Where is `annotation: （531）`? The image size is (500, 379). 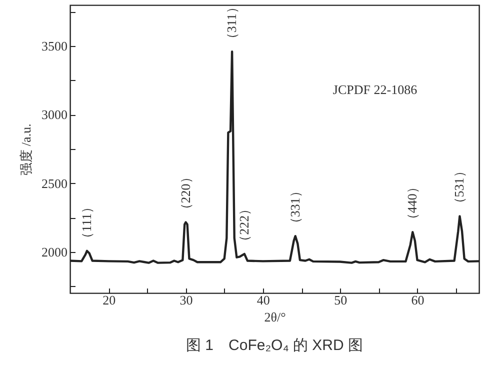 annotation: （531） is located at coordinates (459, 187).